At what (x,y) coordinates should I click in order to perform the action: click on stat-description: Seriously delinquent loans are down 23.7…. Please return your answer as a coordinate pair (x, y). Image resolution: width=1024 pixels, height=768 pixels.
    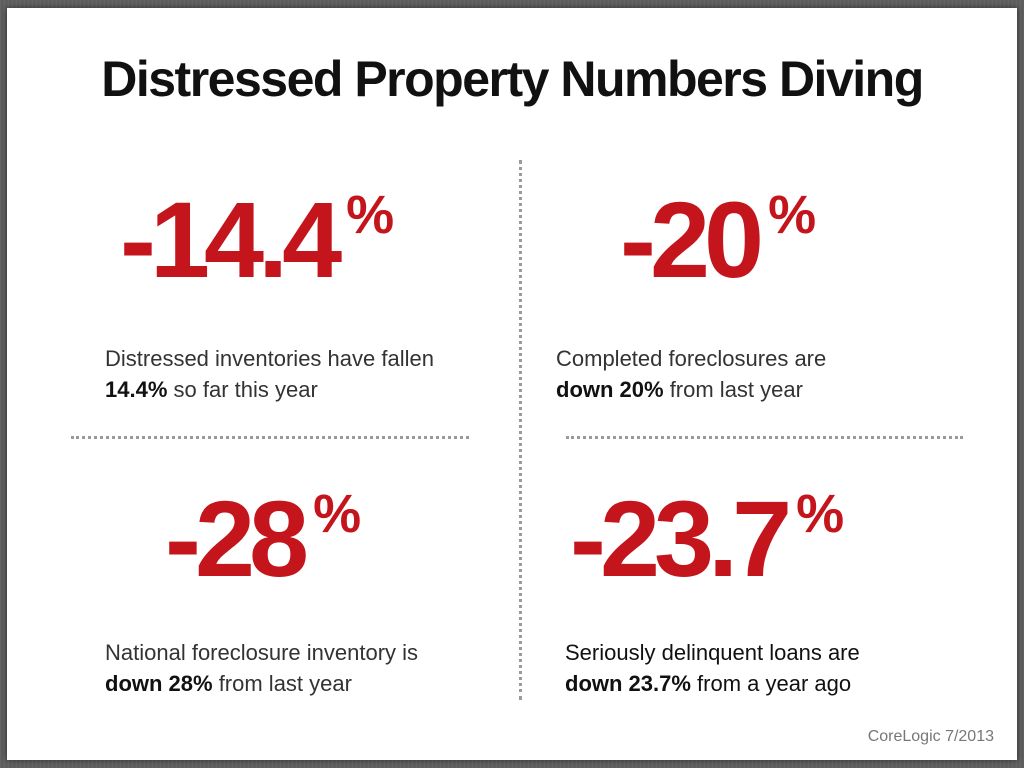
    Looking at the image, I should click on (712, 668).